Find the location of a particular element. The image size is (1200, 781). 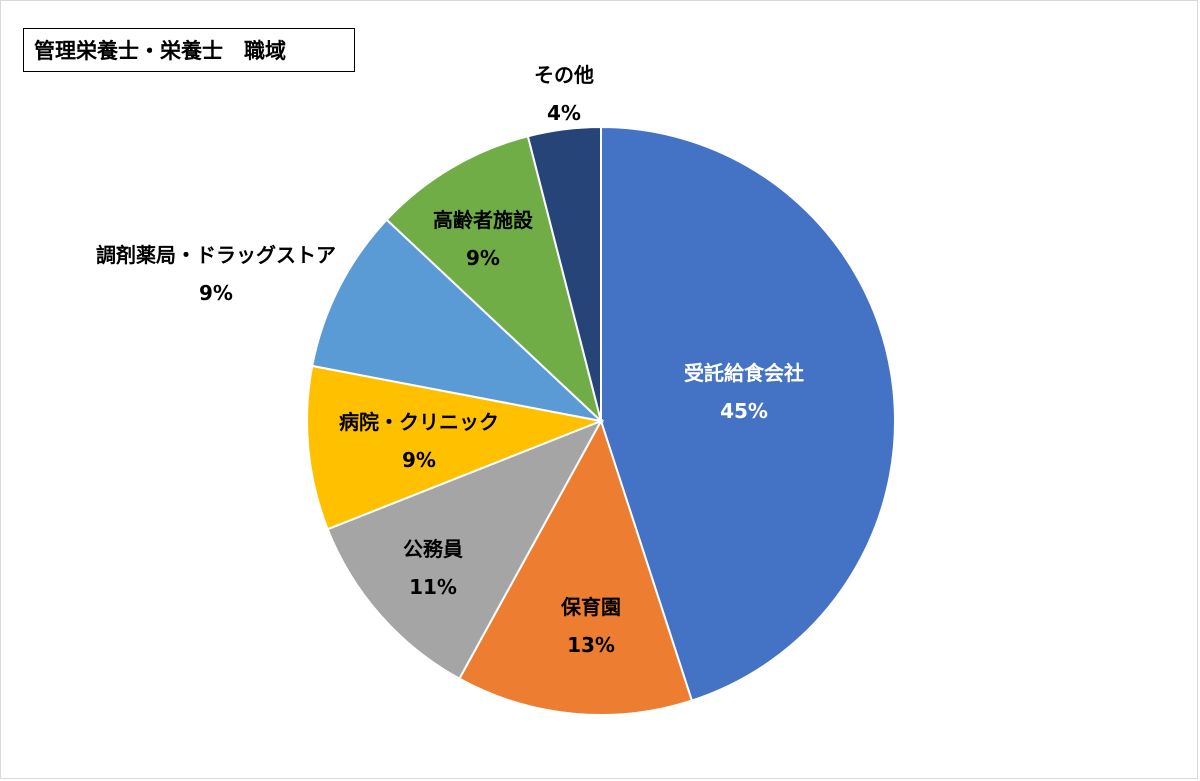

slice-label: 調剤薬局・ドラッグストア is located at coordinates (216, 255).